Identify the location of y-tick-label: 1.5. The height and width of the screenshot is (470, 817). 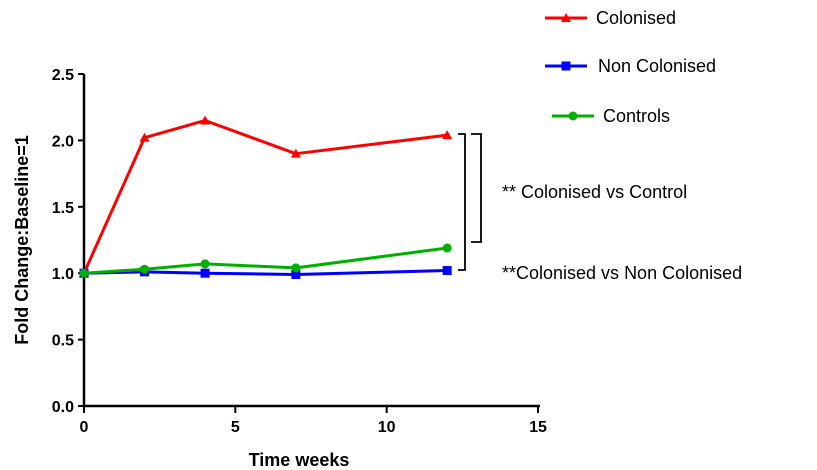
(63, 208).